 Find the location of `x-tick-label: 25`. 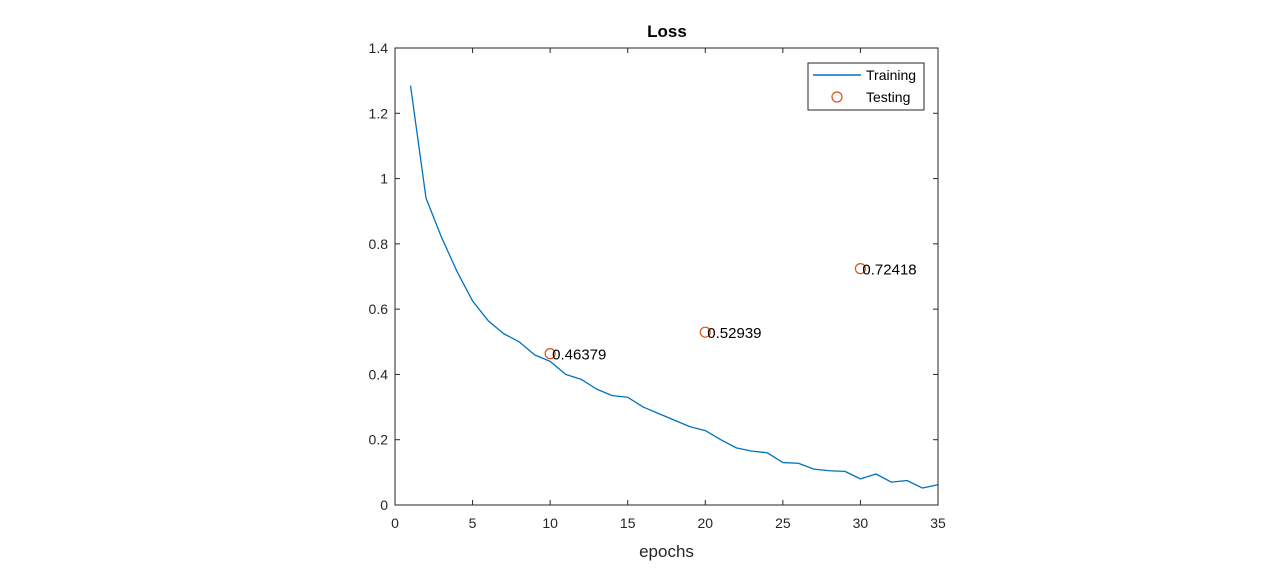

x-tick-label: 25 is located at coordinates (783, 523).